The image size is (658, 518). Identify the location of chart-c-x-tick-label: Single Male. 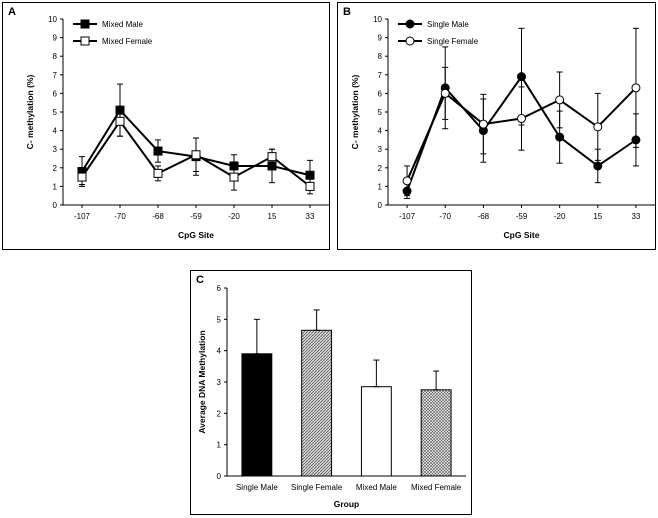
(257, 487).